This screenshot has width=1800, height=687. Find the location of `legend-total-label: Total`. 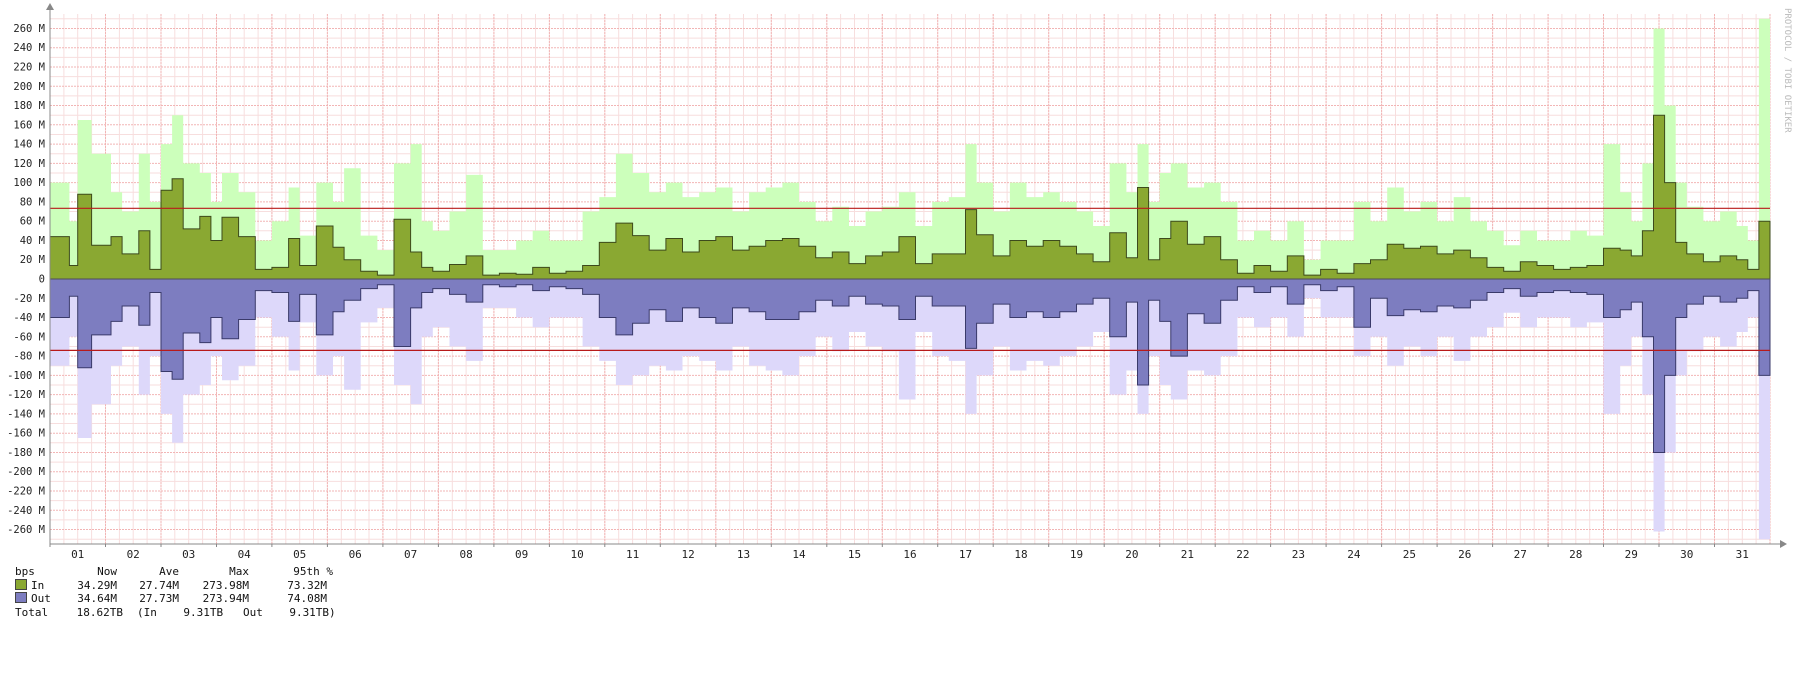

legend-total-label: Total is located at coordinates (32, 612).